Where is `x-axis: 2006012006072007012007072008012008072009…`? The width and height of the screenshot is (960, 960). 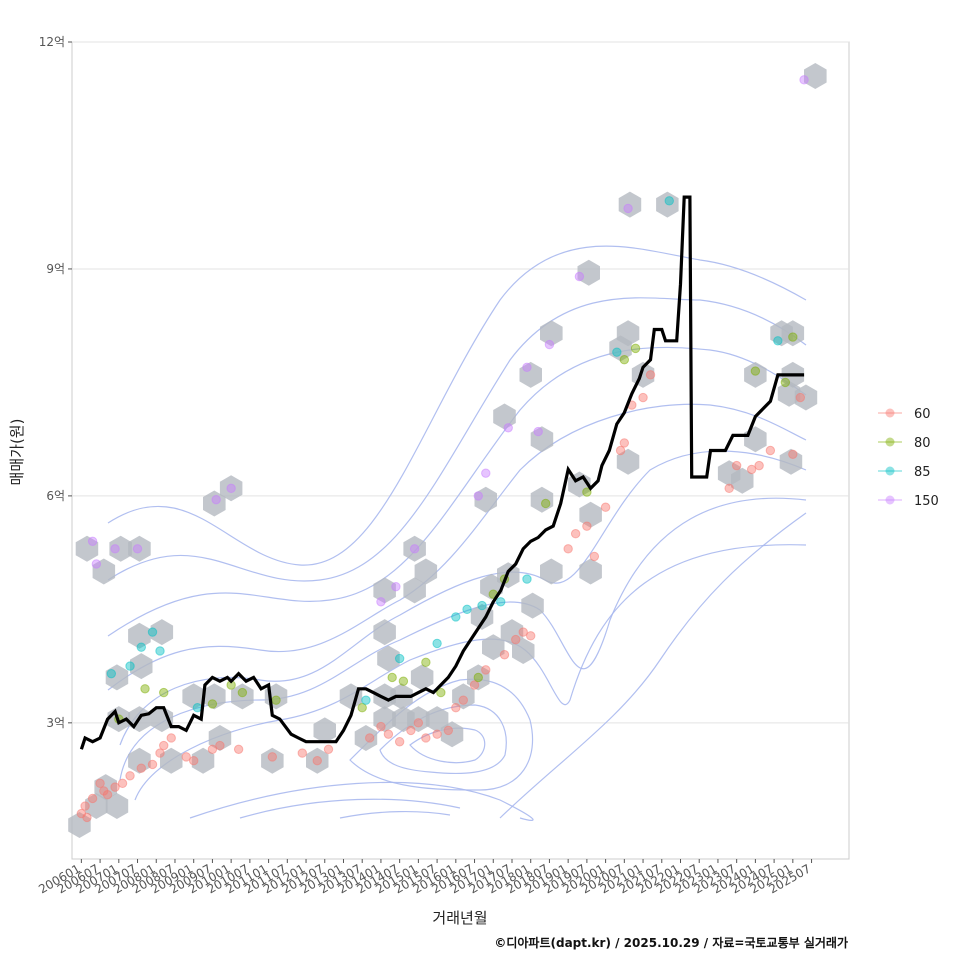 x-axis: 2006012006072007012007072008012008072009… is located at coordinates (424, 878).